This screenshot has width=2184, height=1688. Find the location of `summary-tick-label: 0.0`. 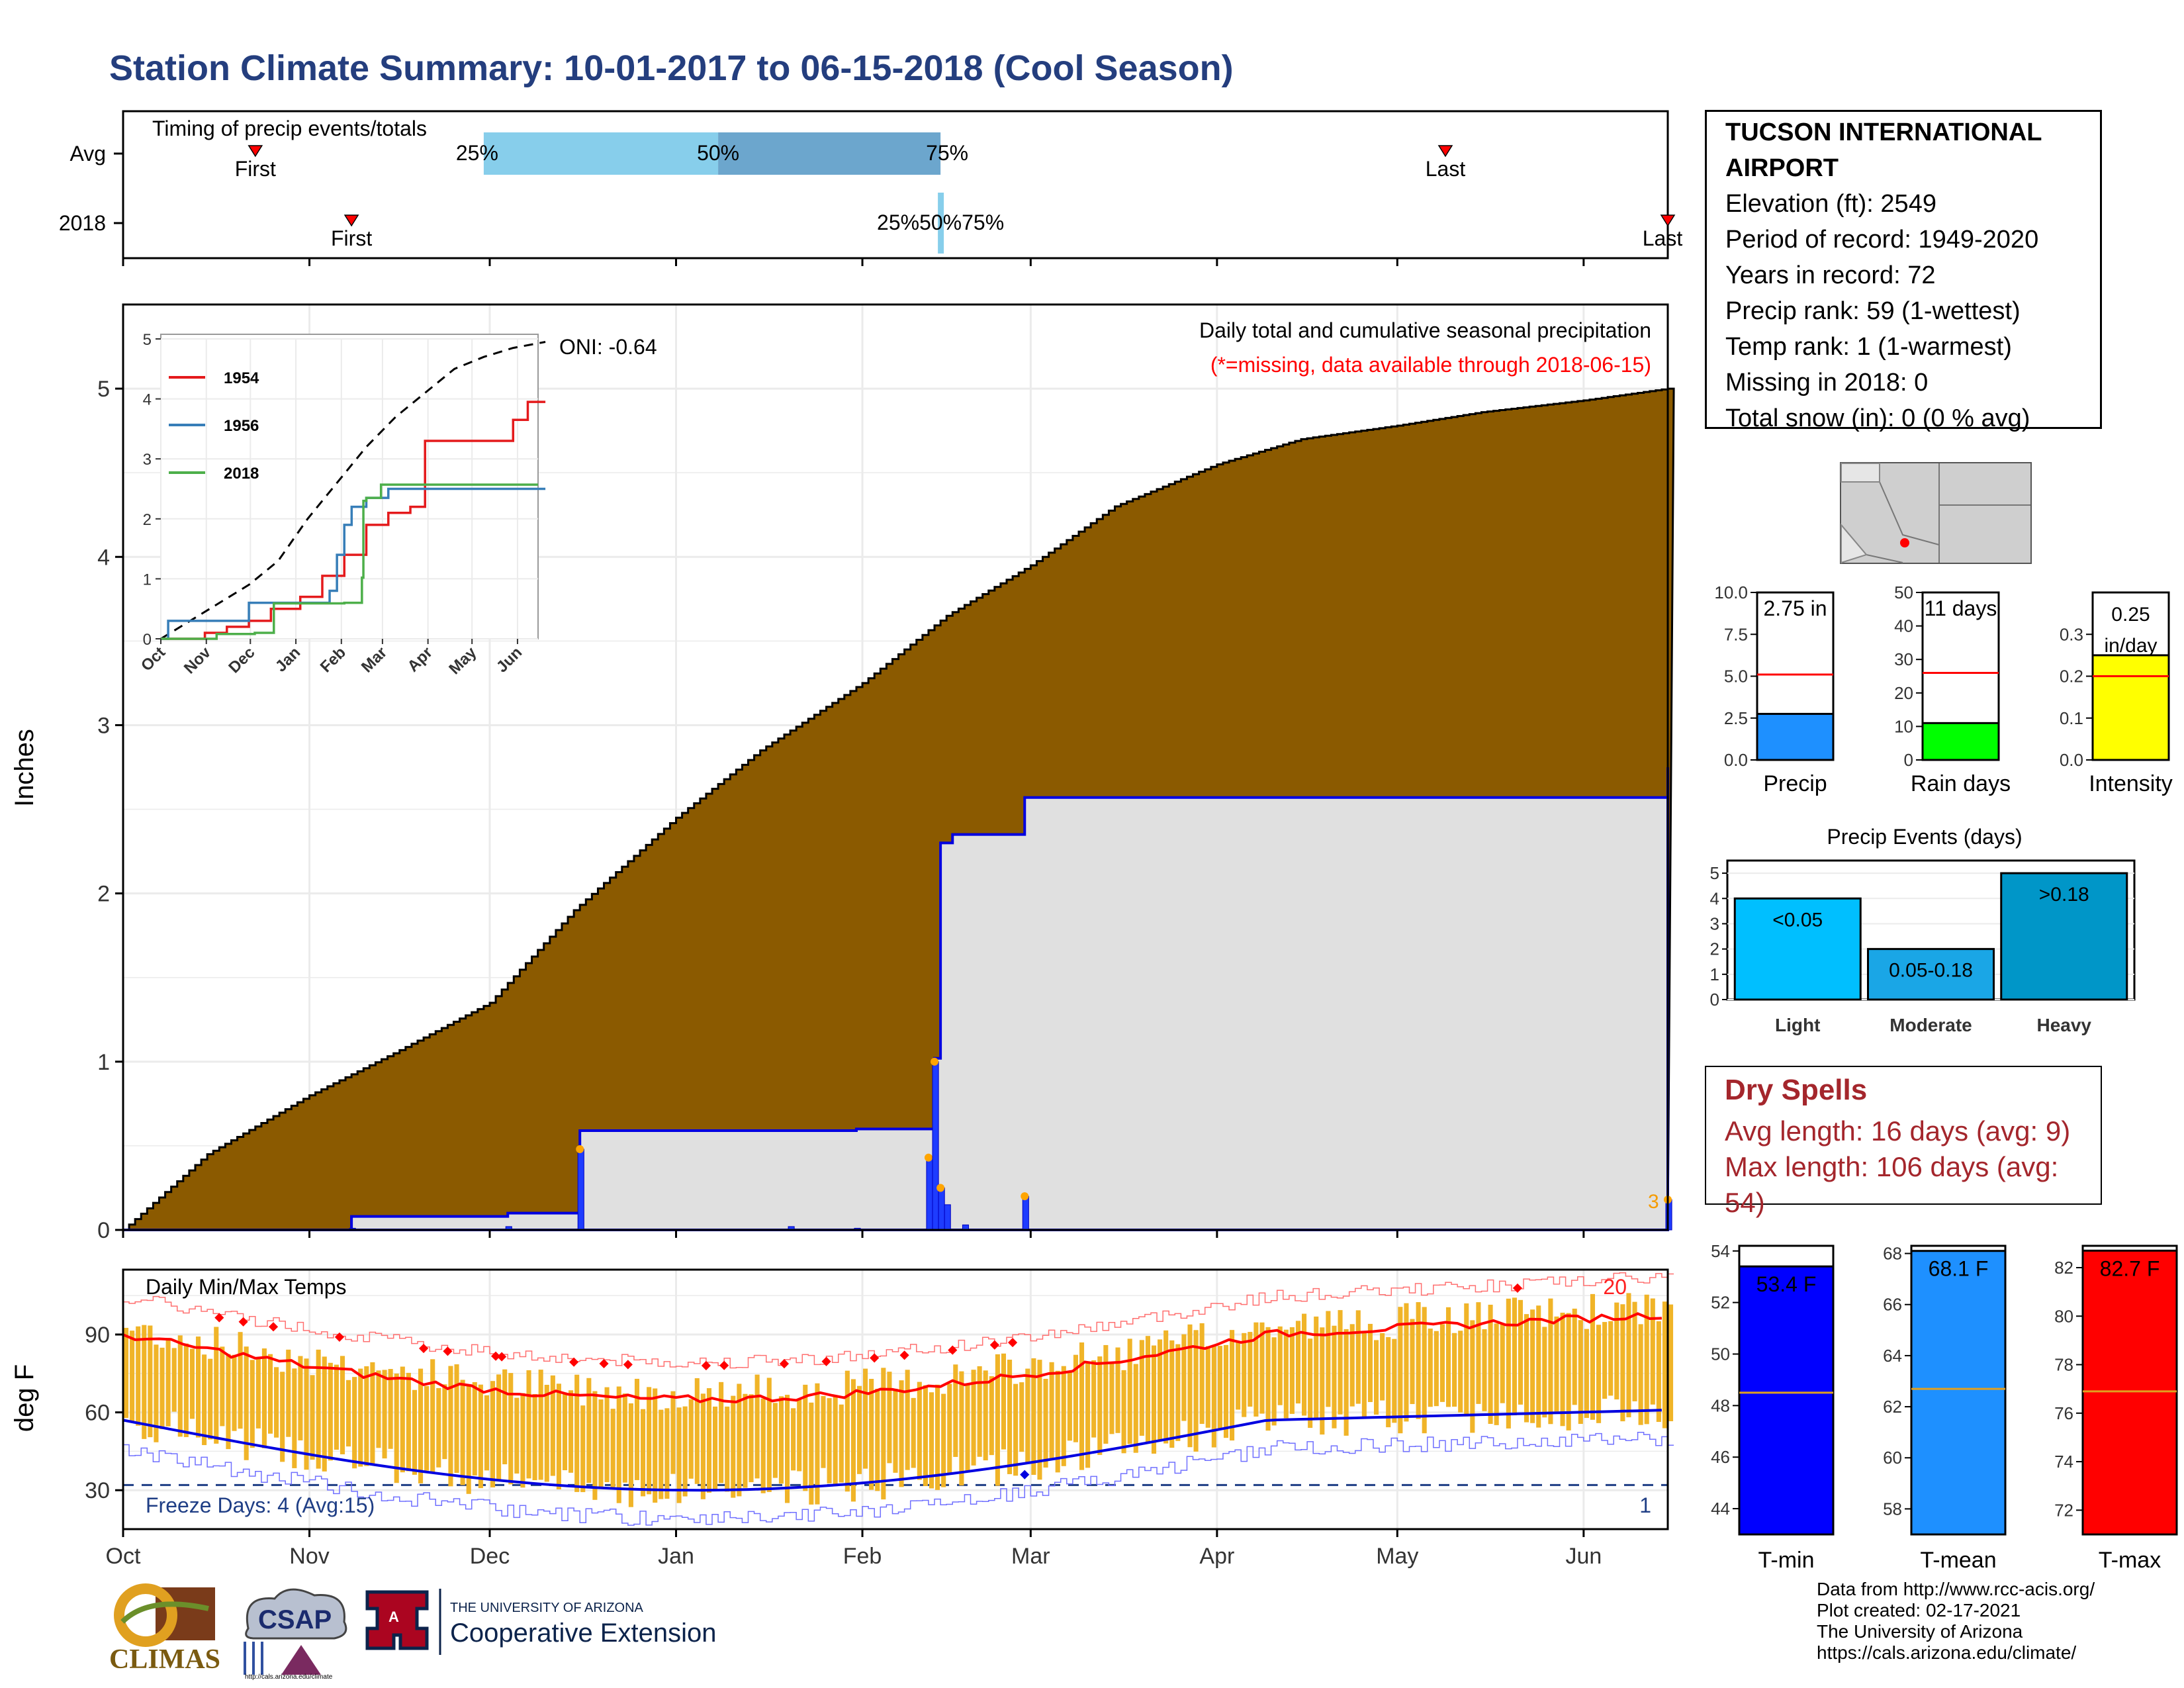

summary-tick-label: 0.0 is located at coordinates (1736, 760).